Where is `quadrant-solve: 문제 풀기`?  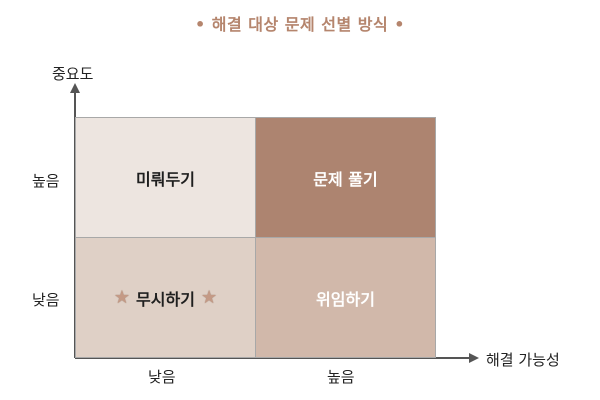 quadrant-solve: 문제 풀기 is located at coordinates (345, 177).